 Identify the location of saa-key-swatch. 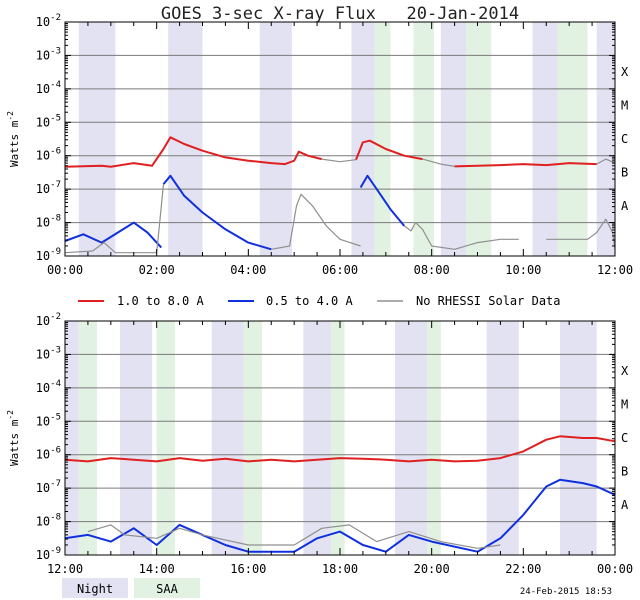
(167, 588).